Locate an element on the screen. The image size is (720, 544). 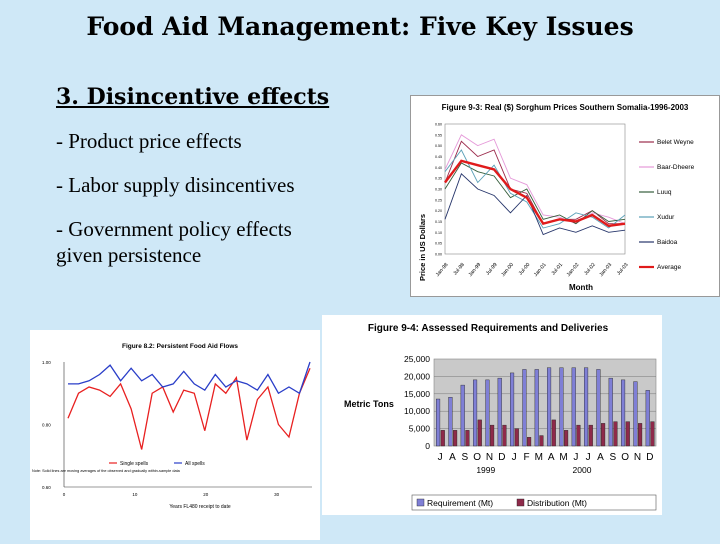
chart3-plot-area is located at coordinates (545, 402).